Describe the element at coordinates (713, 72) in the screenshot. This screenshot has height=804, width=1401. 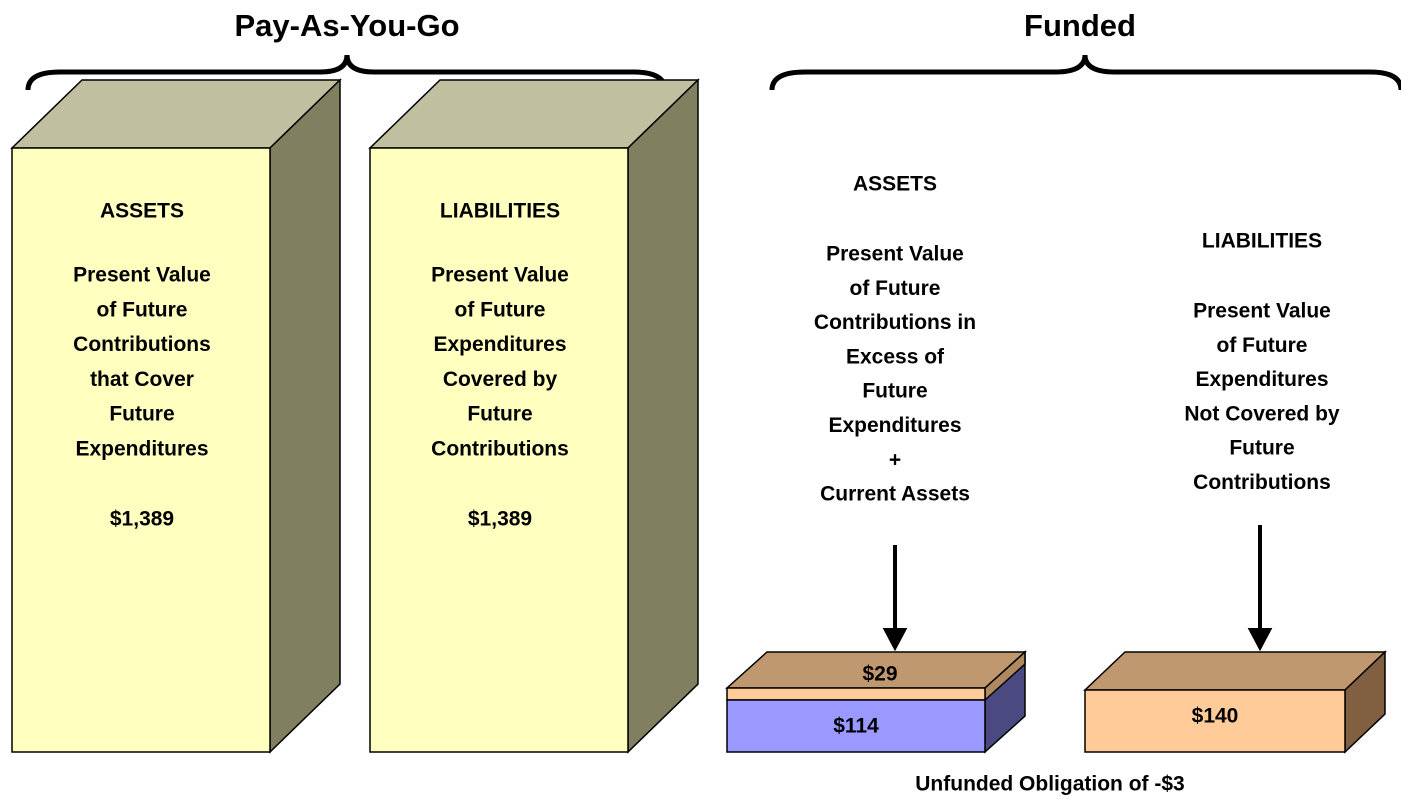
I see `braces` at that location.